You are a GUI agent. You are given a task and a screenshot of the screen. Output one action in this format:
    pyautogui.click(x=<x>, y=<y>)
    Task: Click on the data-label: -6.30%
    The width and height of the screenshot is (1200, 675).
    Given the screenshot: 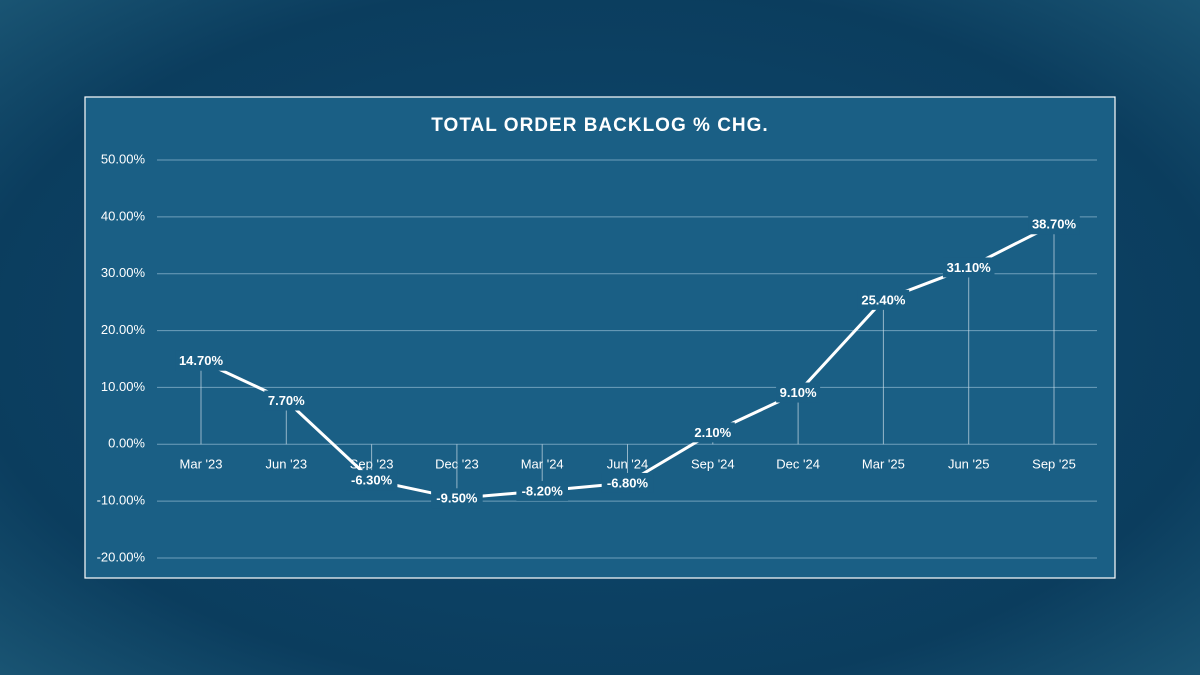 What is the action you would take?
    pyautogui.click(x=372, y=480)
    